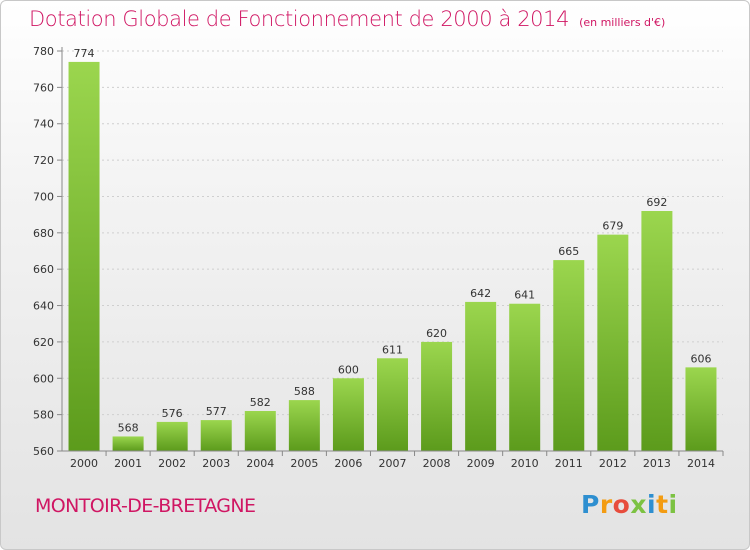 The image size is (750, 550). Describe the element at coordinates (43, 306) in the screenshot. I see `y-tick-label: 640` at that location.